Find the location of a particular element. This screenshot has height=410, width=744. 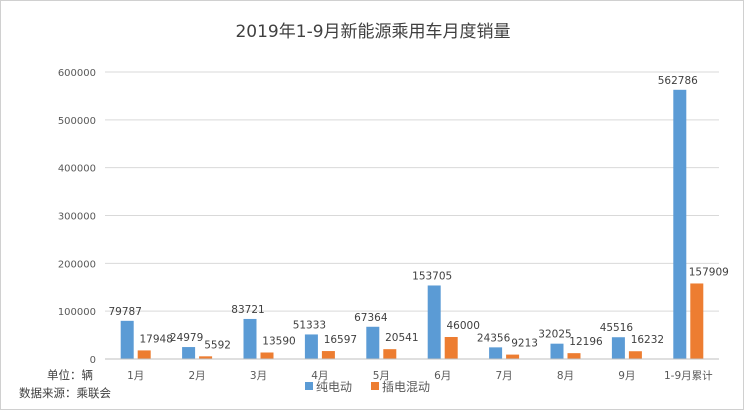

x-category-label: 7月 is located at coordinates (504, 376).